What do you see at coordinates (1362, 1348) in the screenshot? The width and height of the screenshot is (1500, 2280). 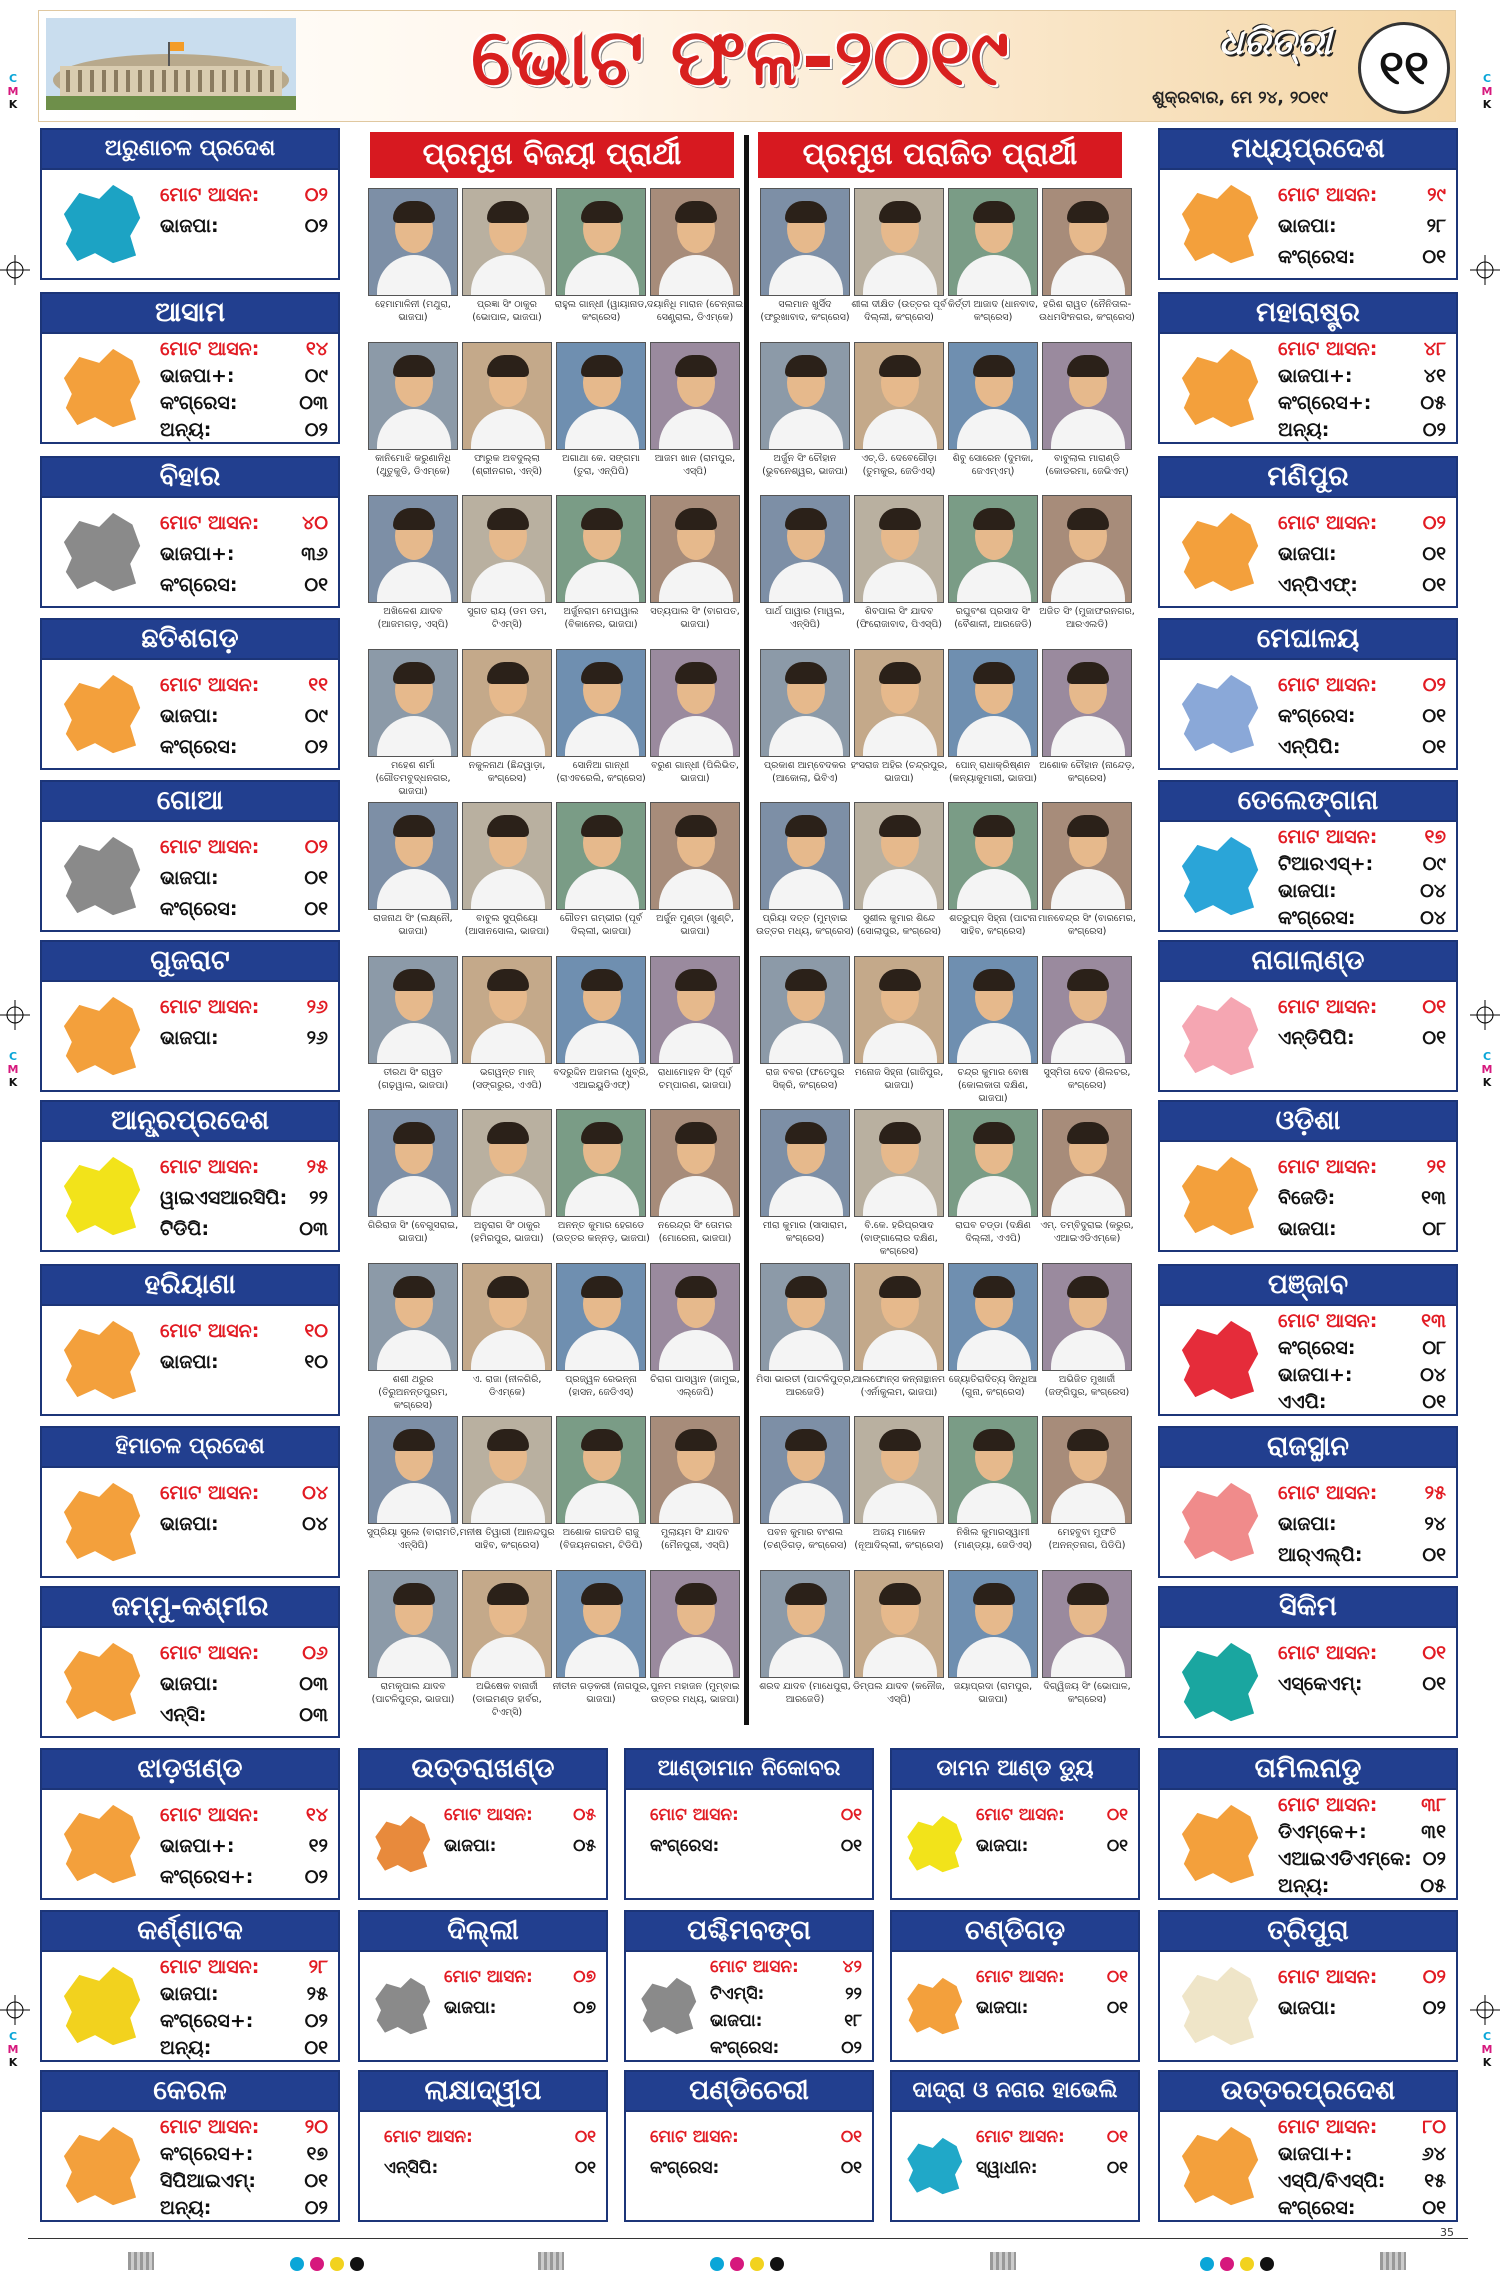 I see `party-seats-row: କଂଗ୍ରେସ: ୦୮` at bounding box center [1362, 1348].